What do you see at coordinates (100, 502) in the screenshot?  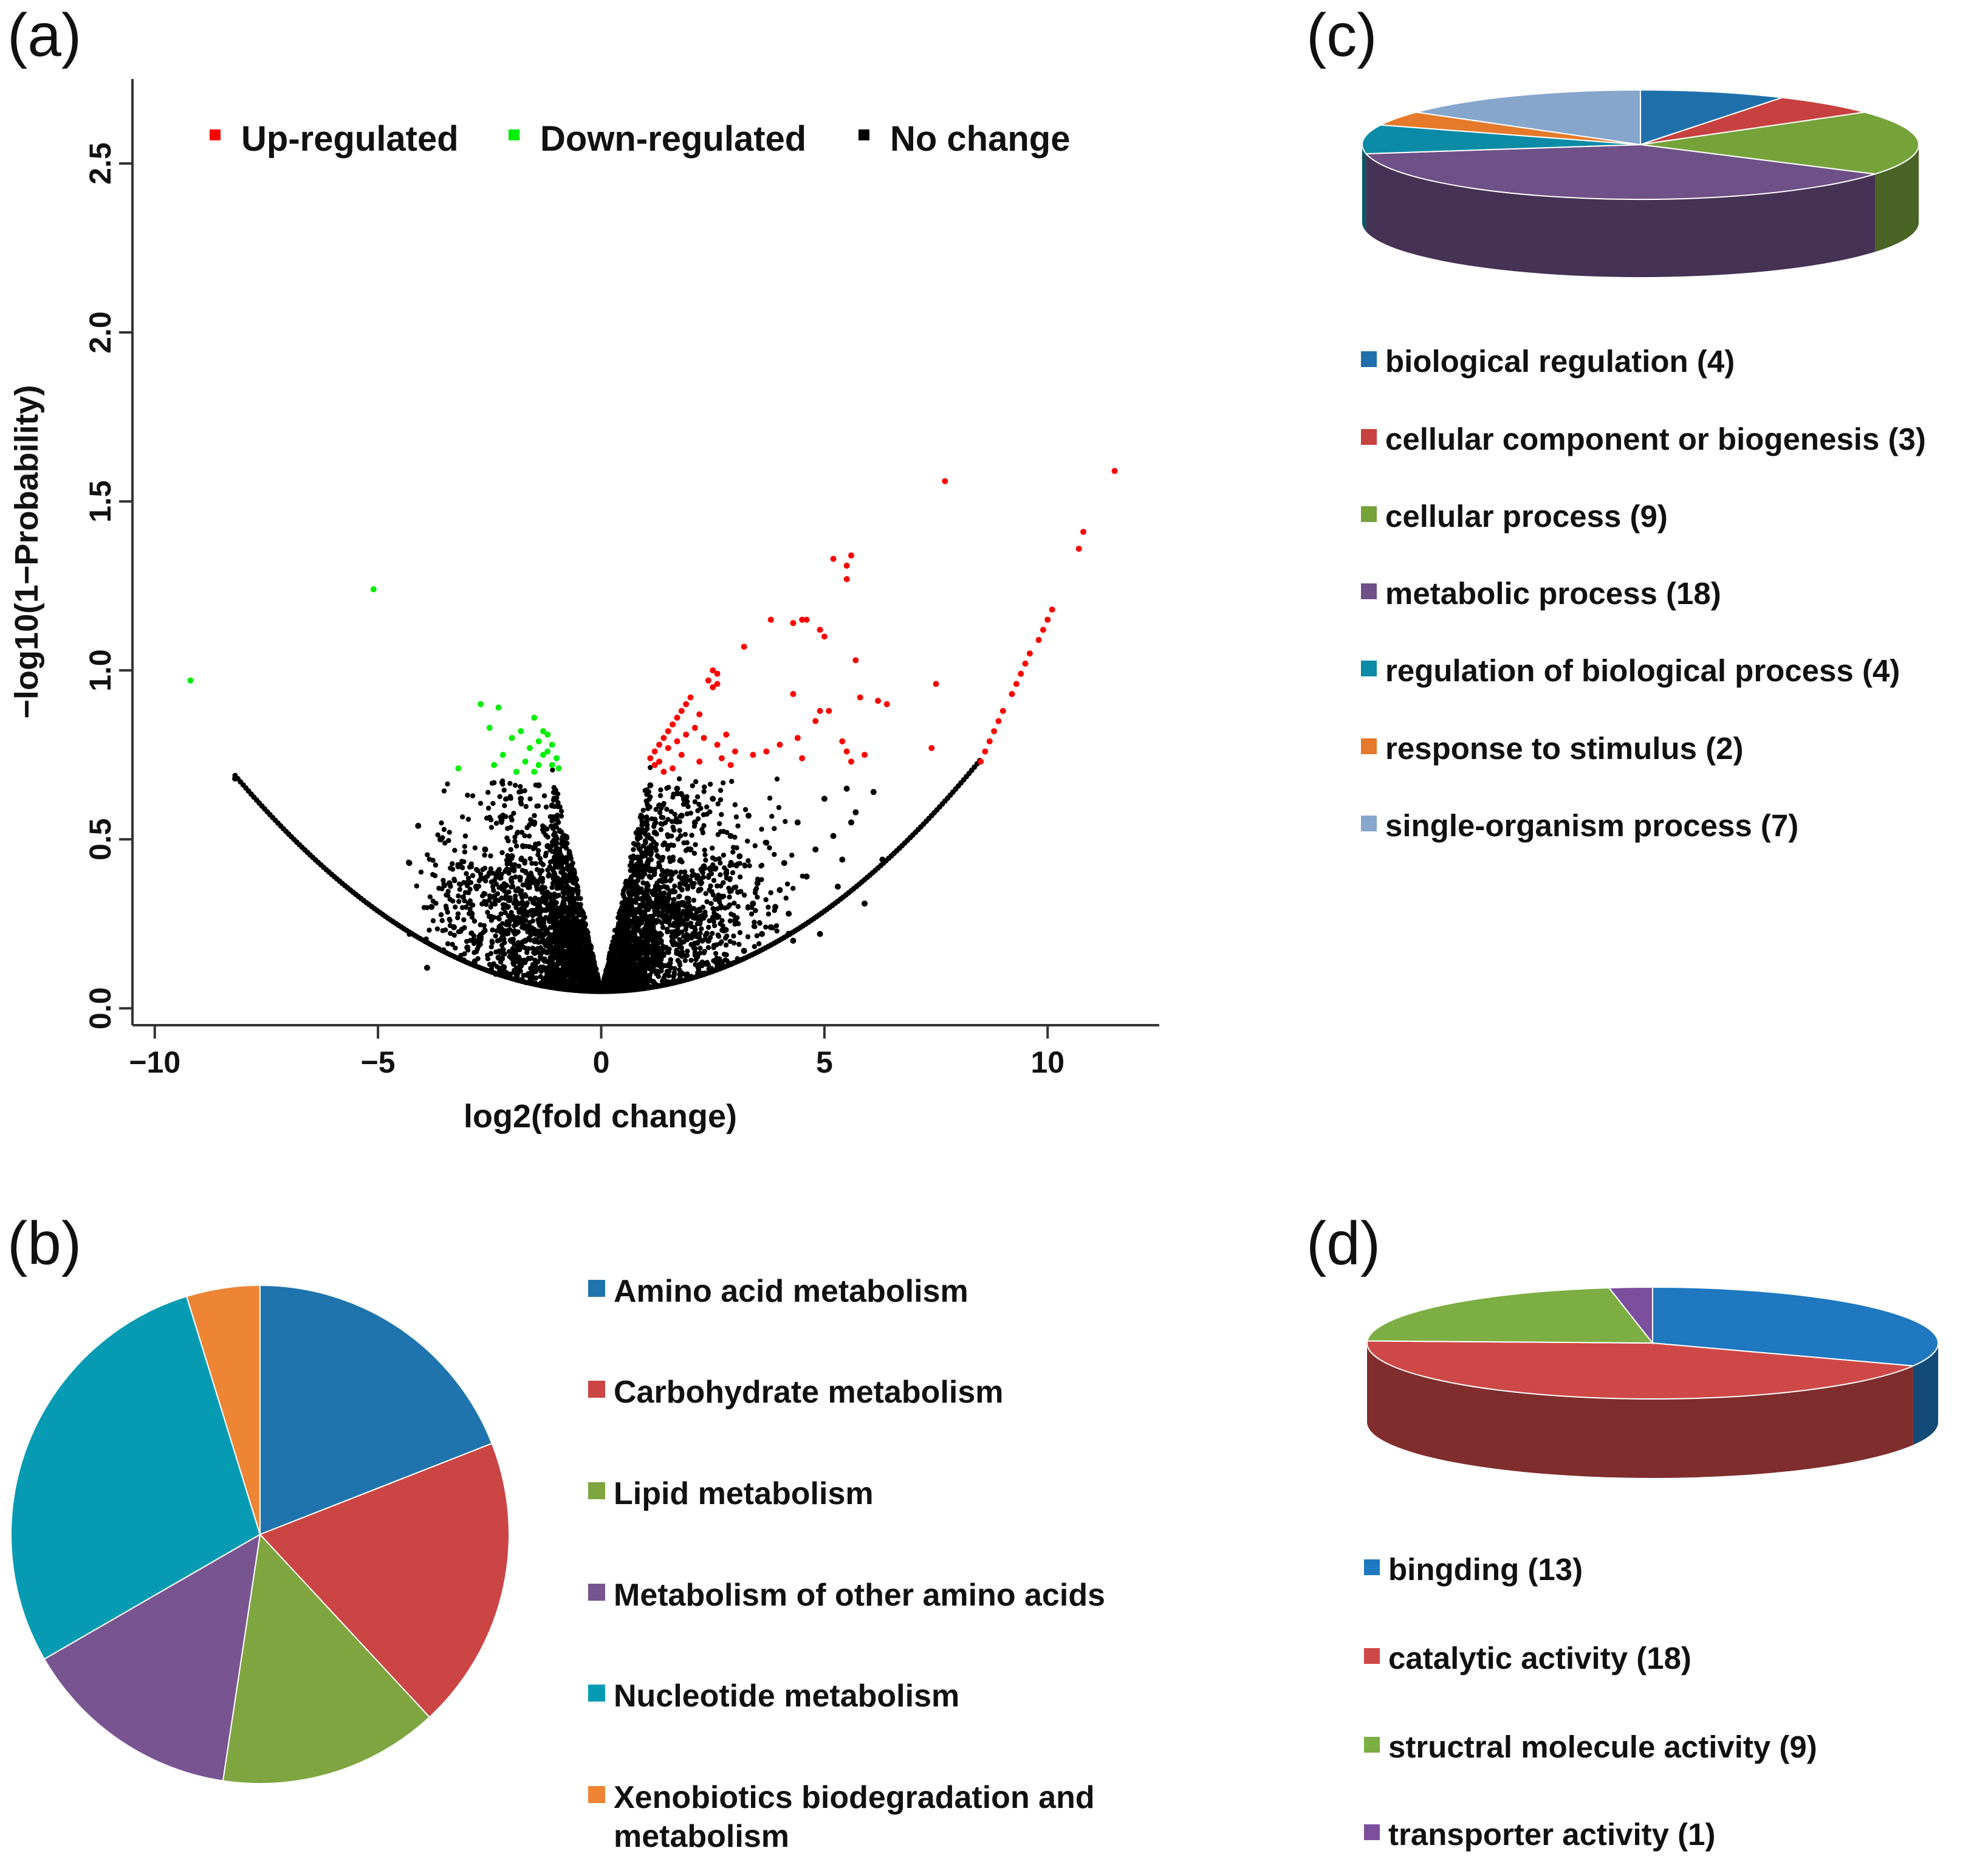 I see `y-tick-label: 1.5` at bounding box center [100, 502].